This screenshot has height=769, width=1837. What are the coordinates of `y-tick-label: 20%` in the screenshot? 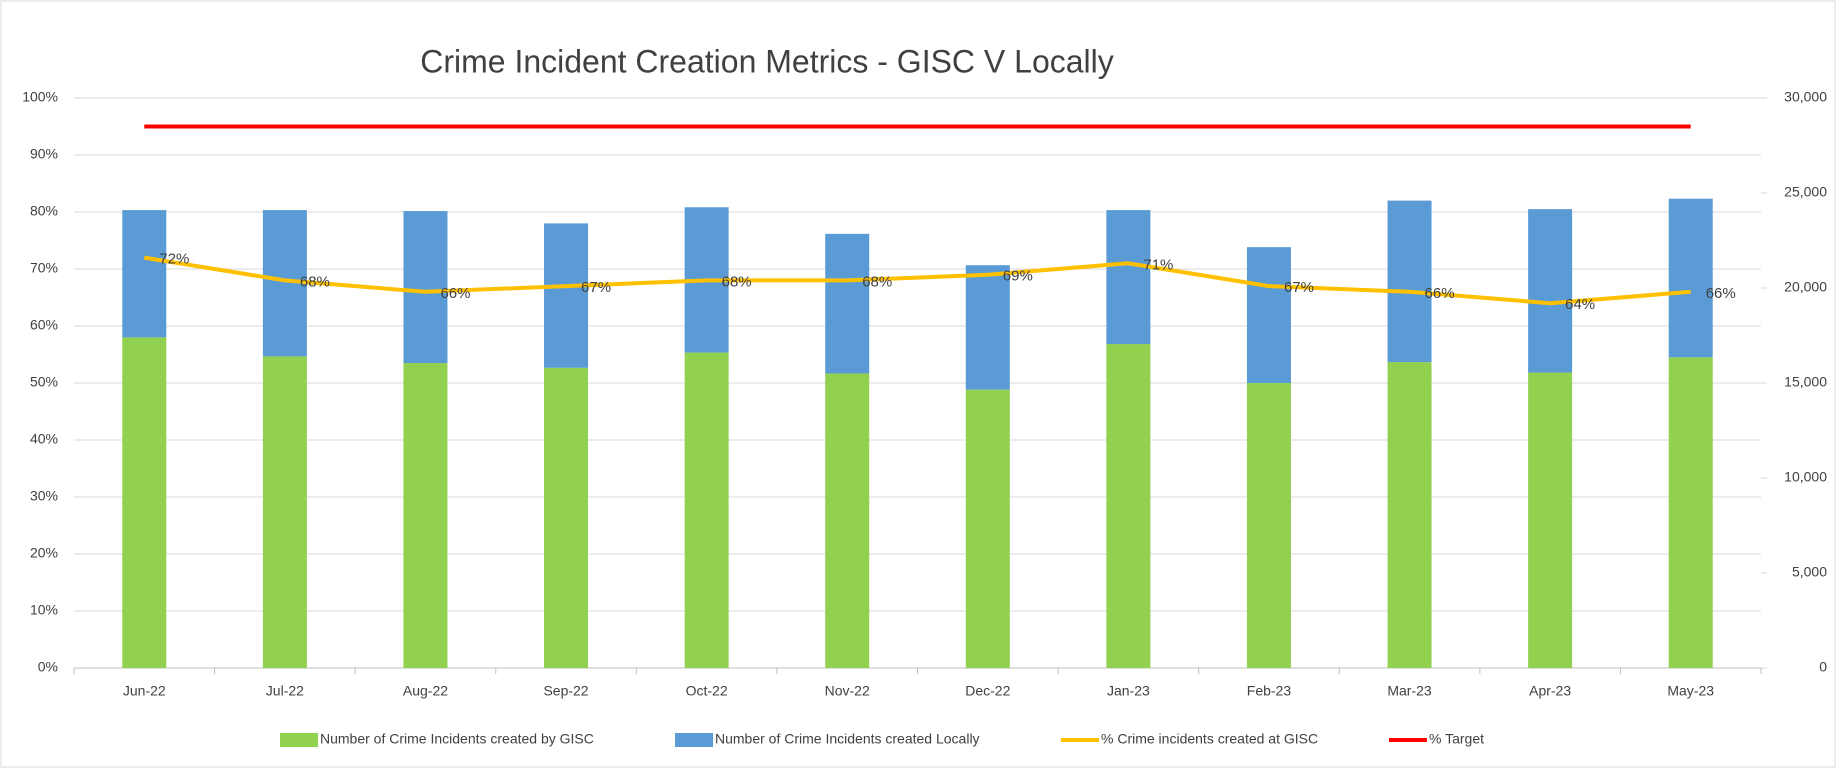 It's located at (44, 553).